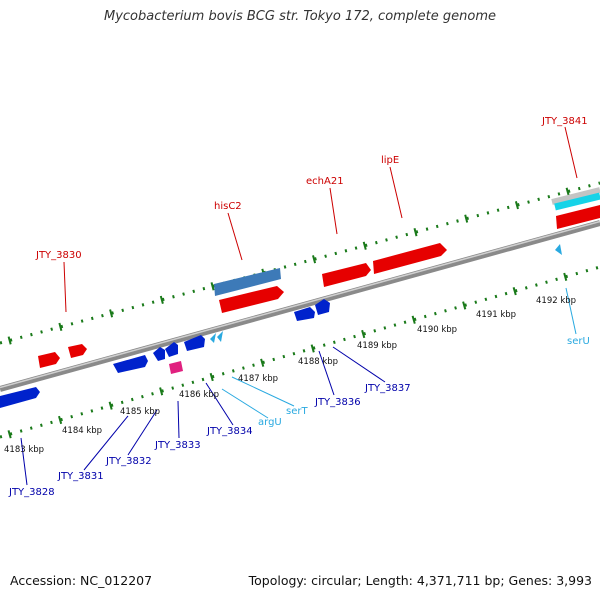 Image resolution: width=600 pixels, height=600 pixels. What do you see at coordinates (229, 431) in the screenshot?
I see `label-jty-3834: JTY_3834` at bounding box center [229, 431].